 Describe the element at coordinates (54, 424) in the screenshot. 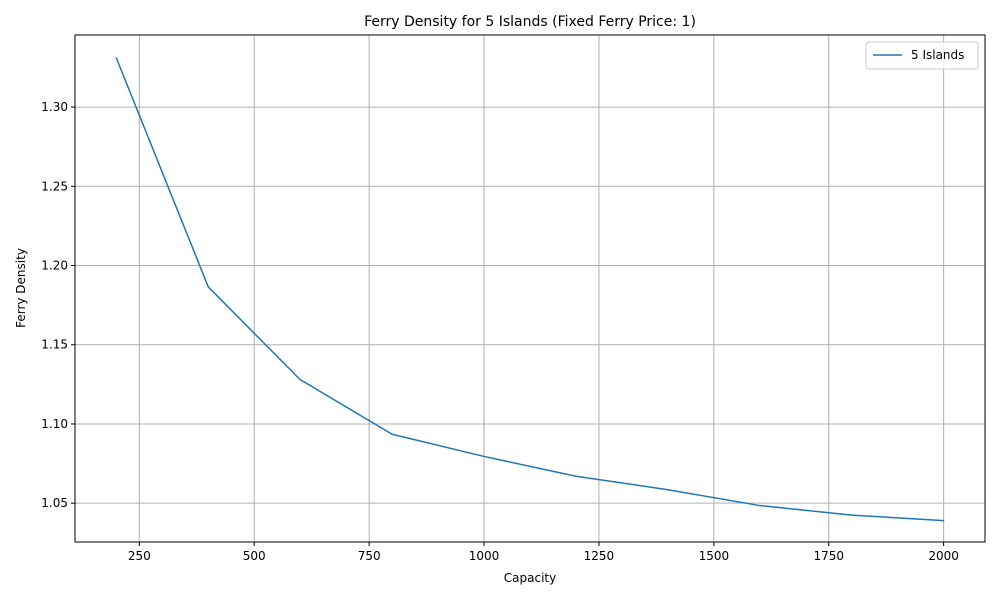

I see `y-tick-label: 1.10` at that location.